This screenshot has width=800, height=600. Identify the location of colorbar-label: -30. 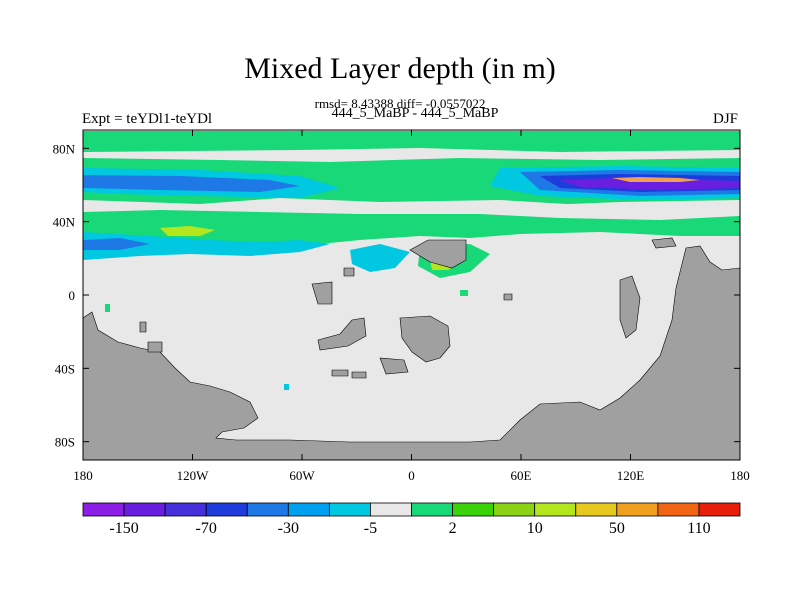
(288, 528).